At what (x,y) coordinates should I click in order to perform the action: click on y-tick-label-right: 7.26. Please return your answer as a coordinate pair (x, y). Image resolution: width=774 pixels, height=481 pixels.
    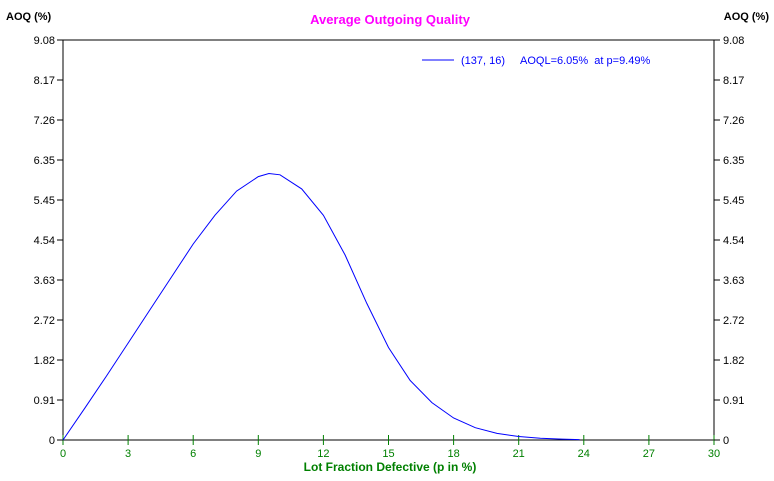
    Looking at the image, I should click on (733, 121).